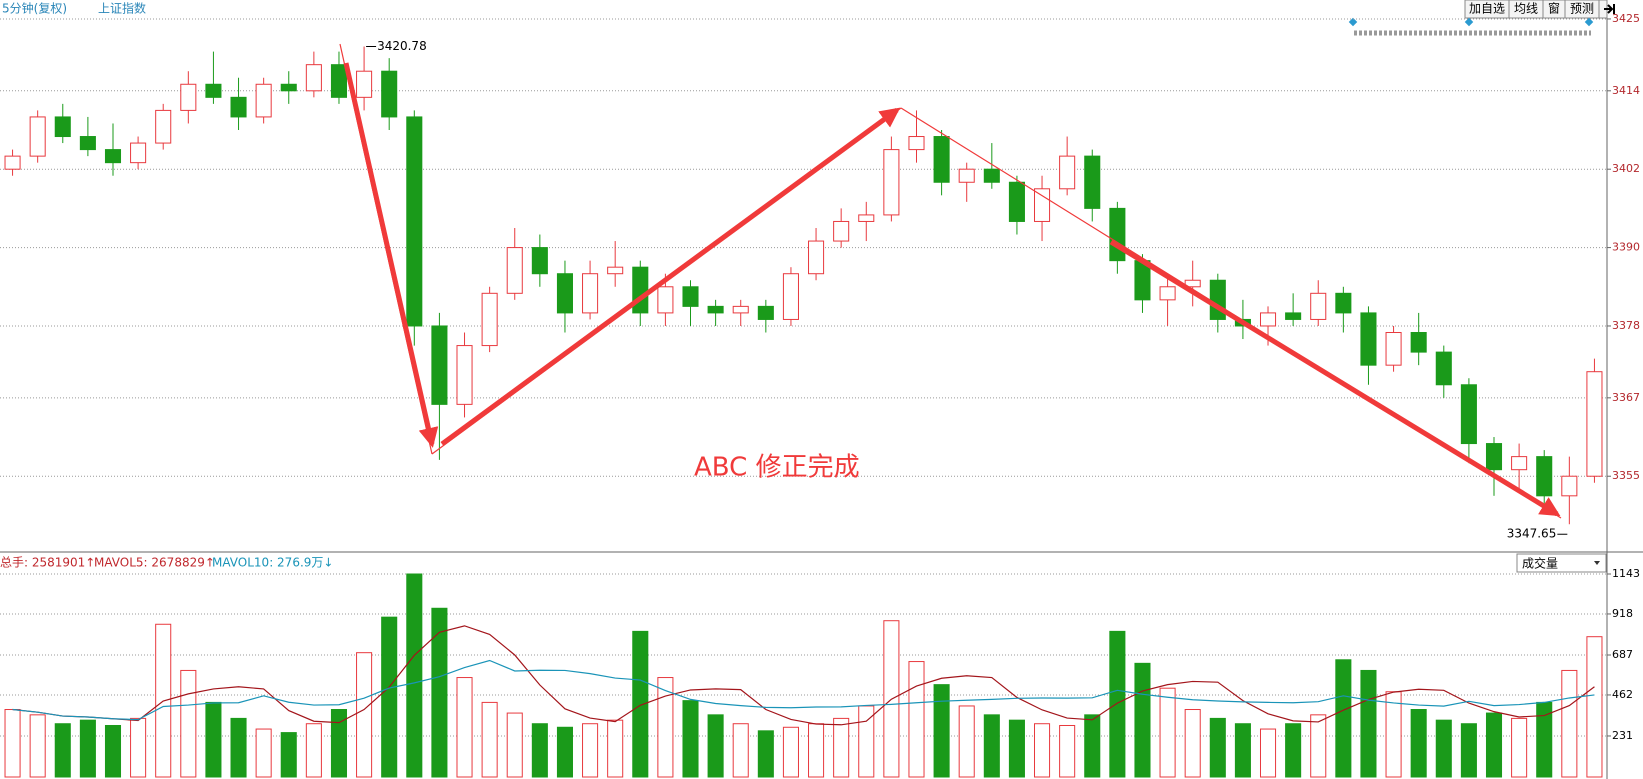  What do you see at coordinates (402, 46) in the screenshot?
I see `high-label: 3420.78` at bounding box center [402, 46].